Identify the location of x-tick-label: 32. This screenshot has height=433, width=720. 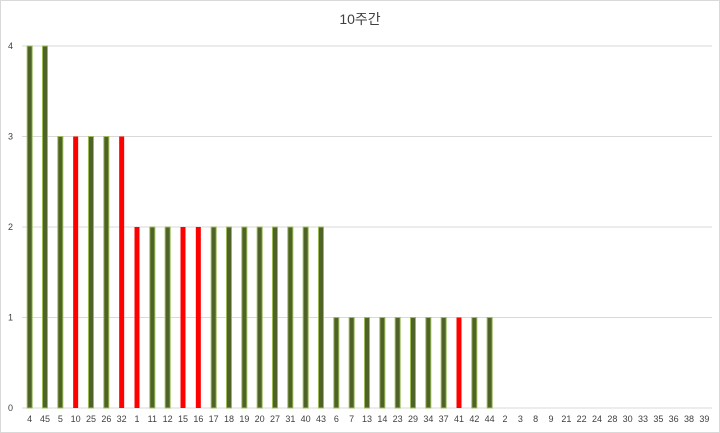
(122, 419).